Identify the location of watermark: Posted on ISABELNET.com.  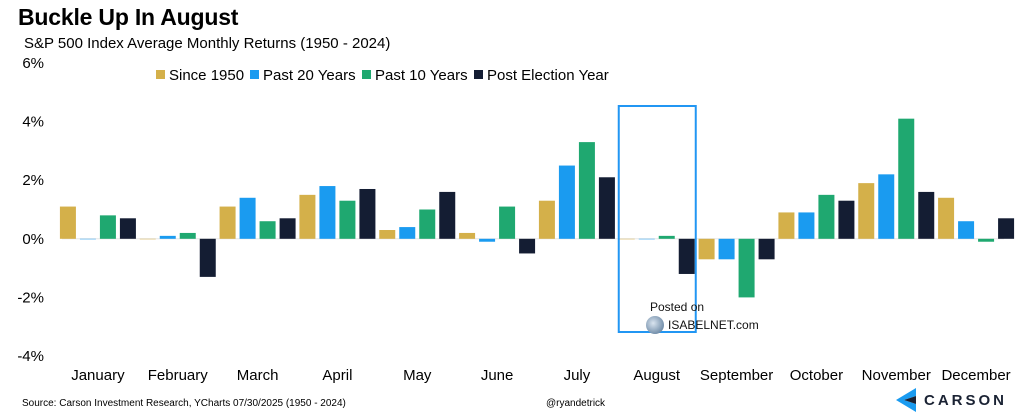
(702, 317).